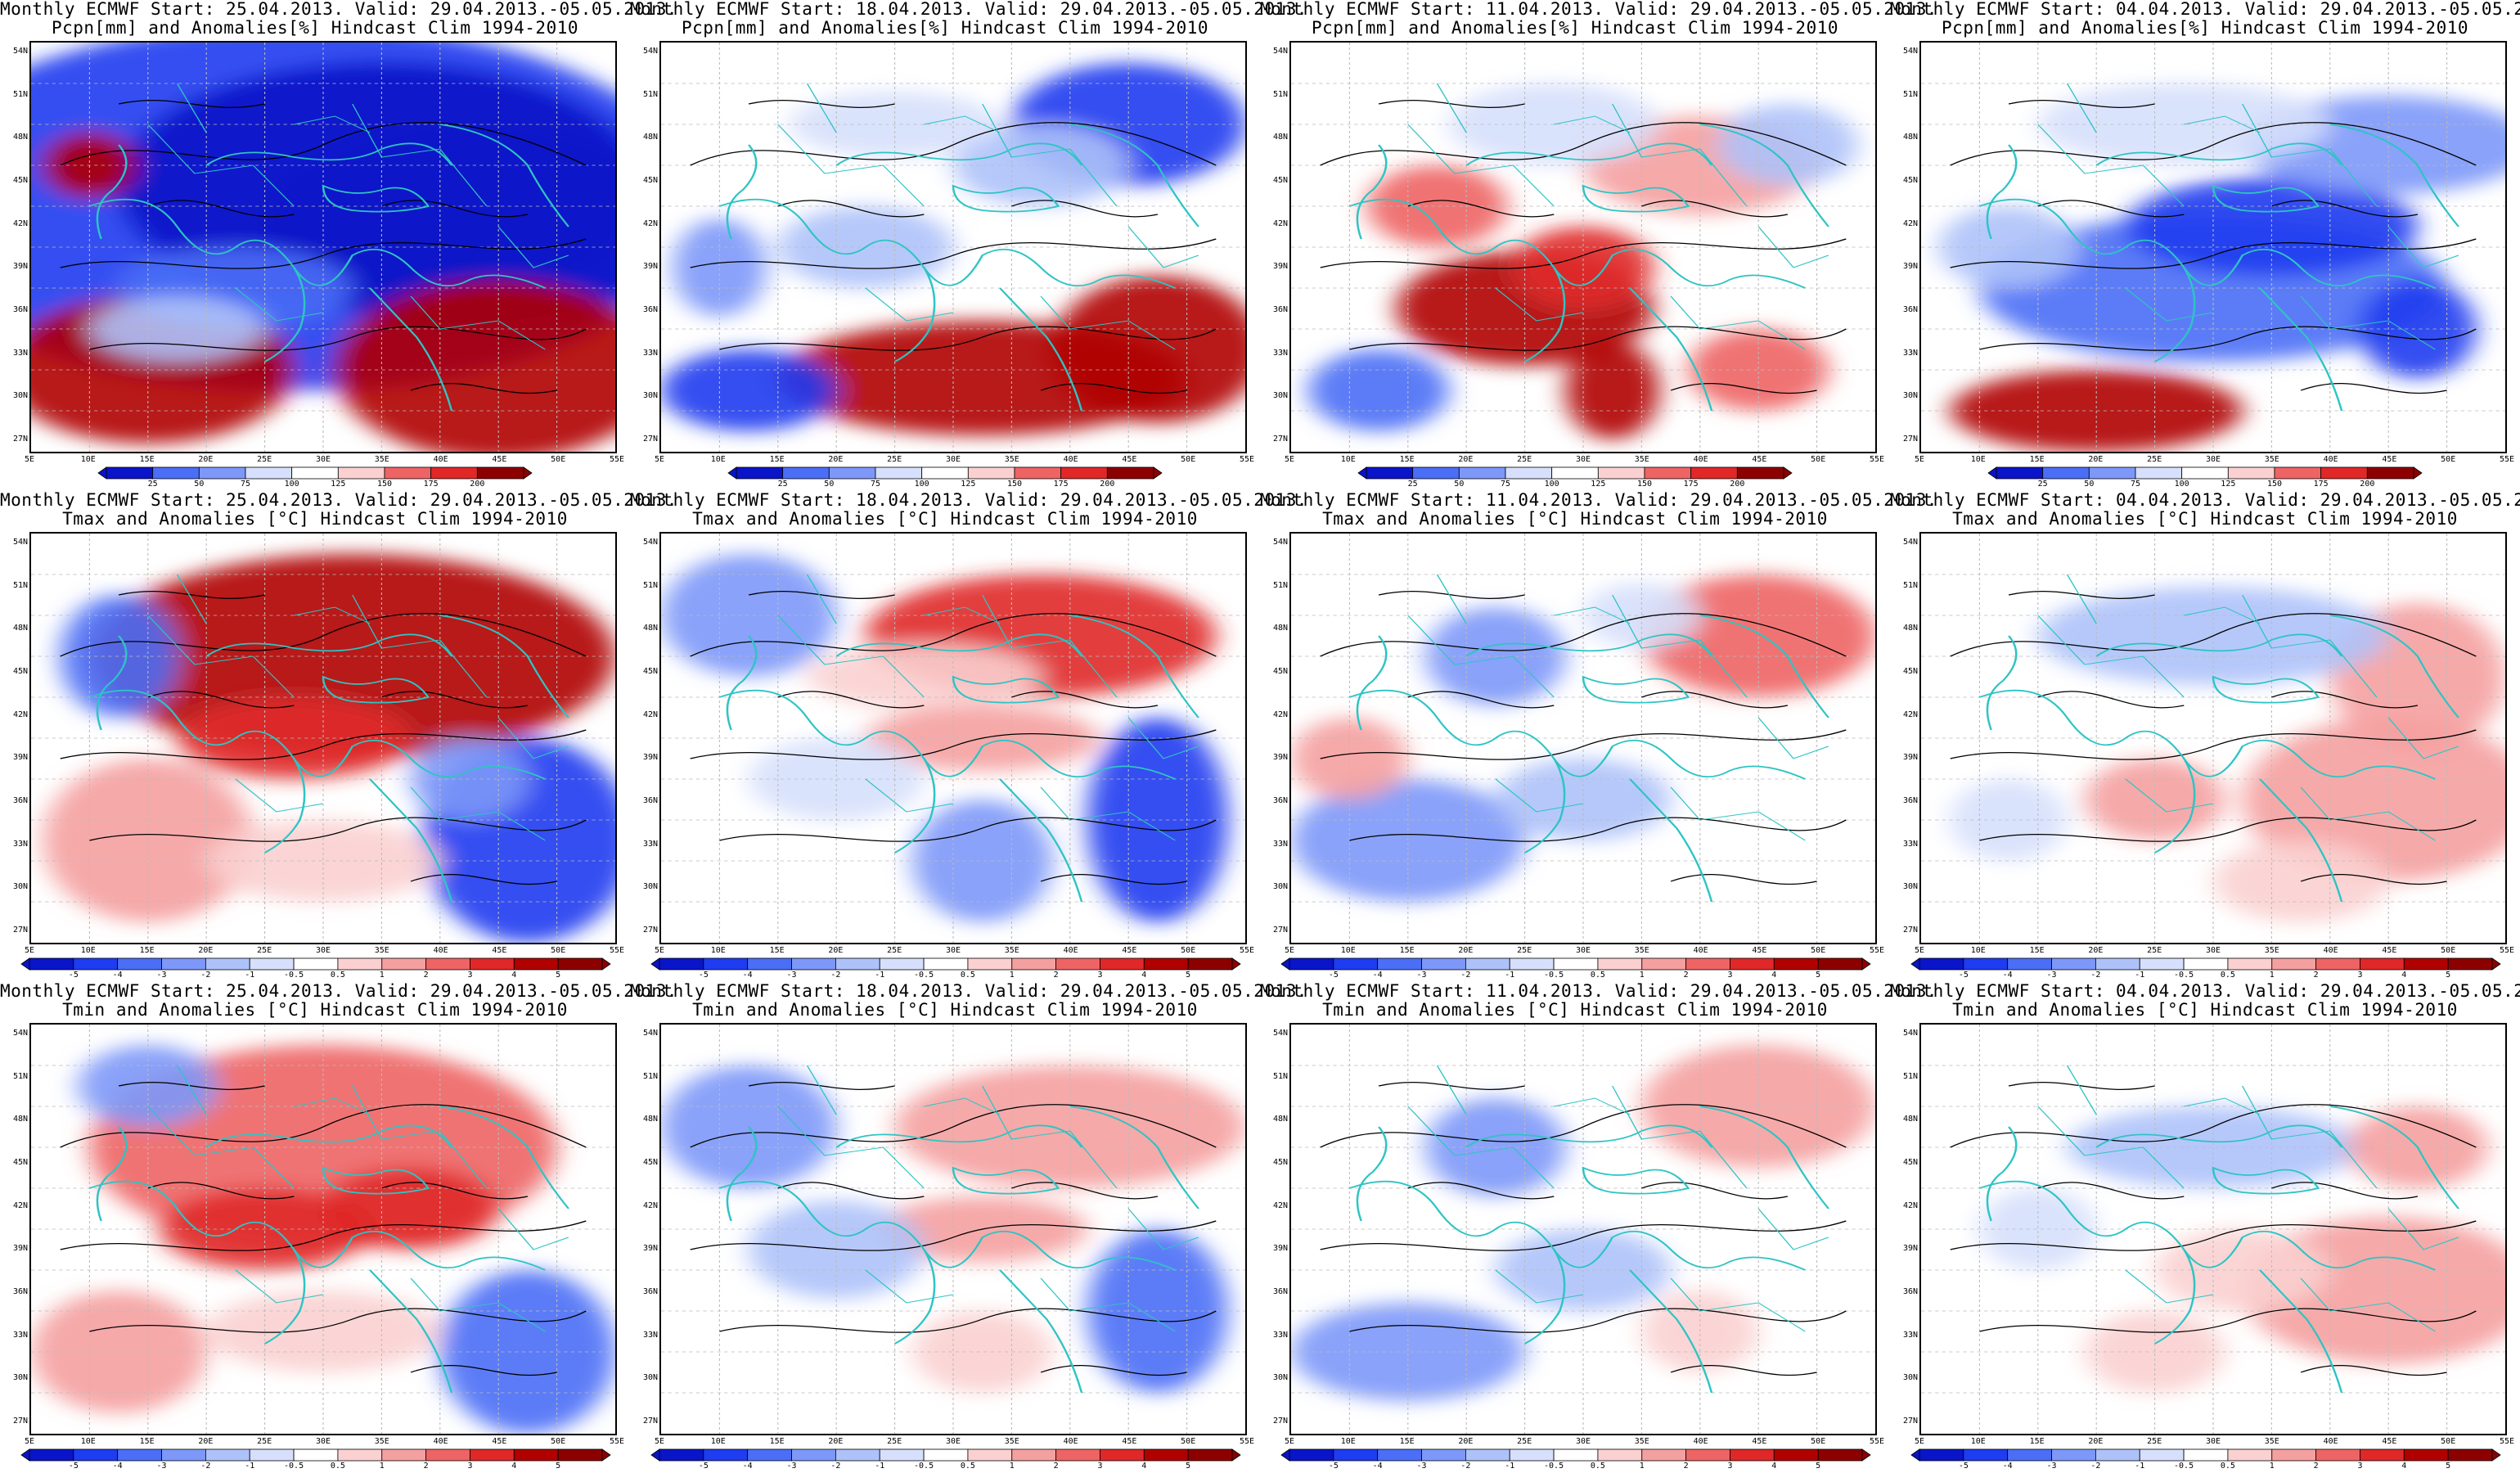  Describe the element at coordinates (2449, 1467) in the screenshot. I see `colorbar-label: 5` at that location.